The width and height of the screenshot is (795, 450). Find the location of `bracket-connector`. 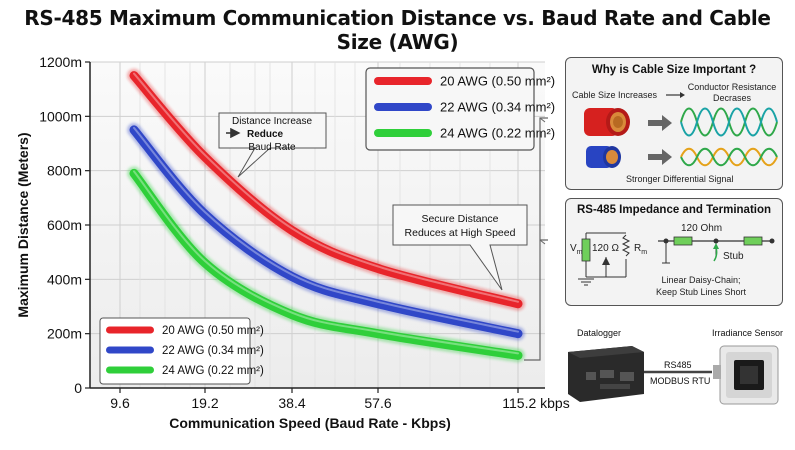

bracket-connector is located at coordinates (536, 239).